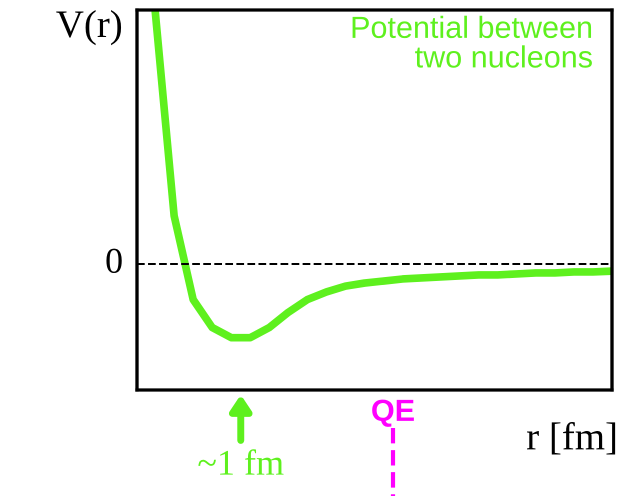 The image size is (629, 496). What do you see at coordinates (89, 28) in the screenshot?
I see `y-axis-title: V(r)` at bounding box center [89, 28].